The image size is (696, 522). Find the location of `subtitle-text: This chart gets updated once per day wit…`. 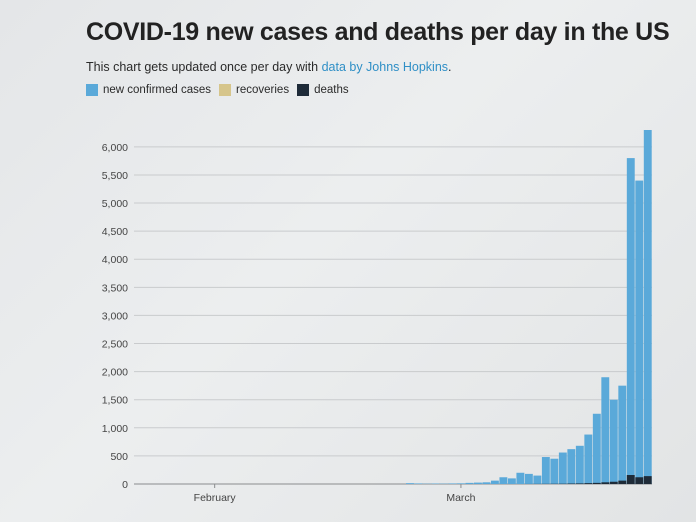

subtitle-text: This chart gets updated once per day wit… is located at coordinates (204, 67).